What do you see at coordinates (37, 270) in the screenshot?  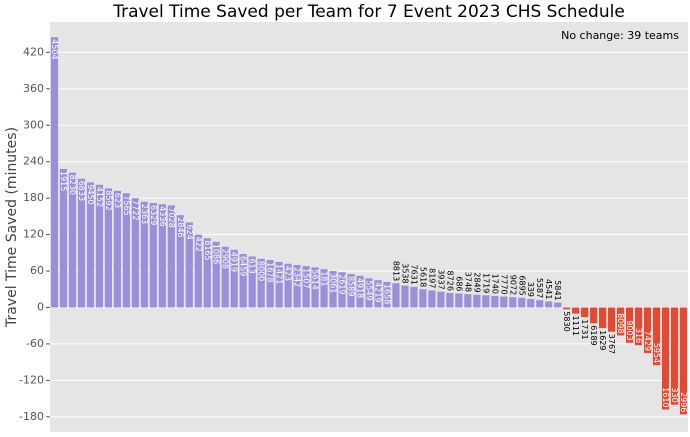 I see `y-tick-label: 60` at bounding box center [37, 270].